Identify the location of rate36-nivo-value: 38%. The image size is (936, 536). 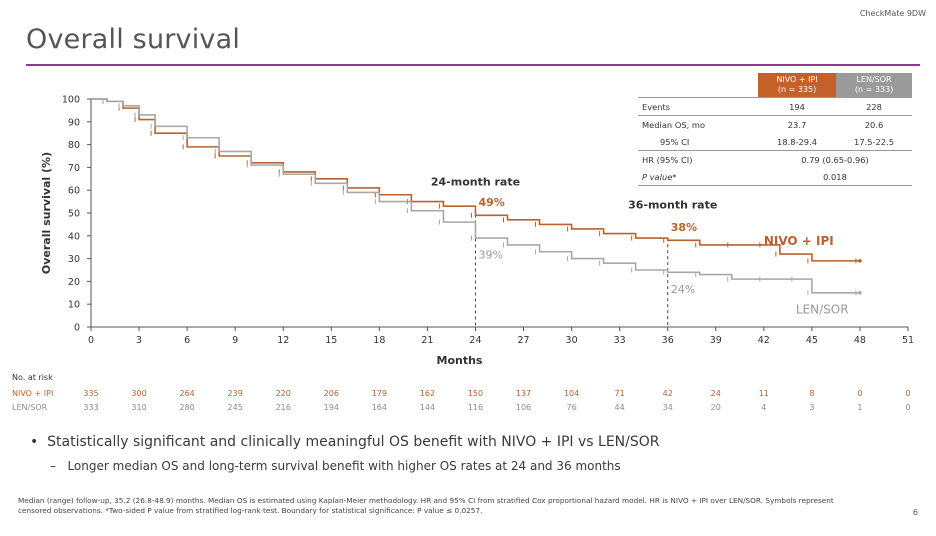
(684, 227).